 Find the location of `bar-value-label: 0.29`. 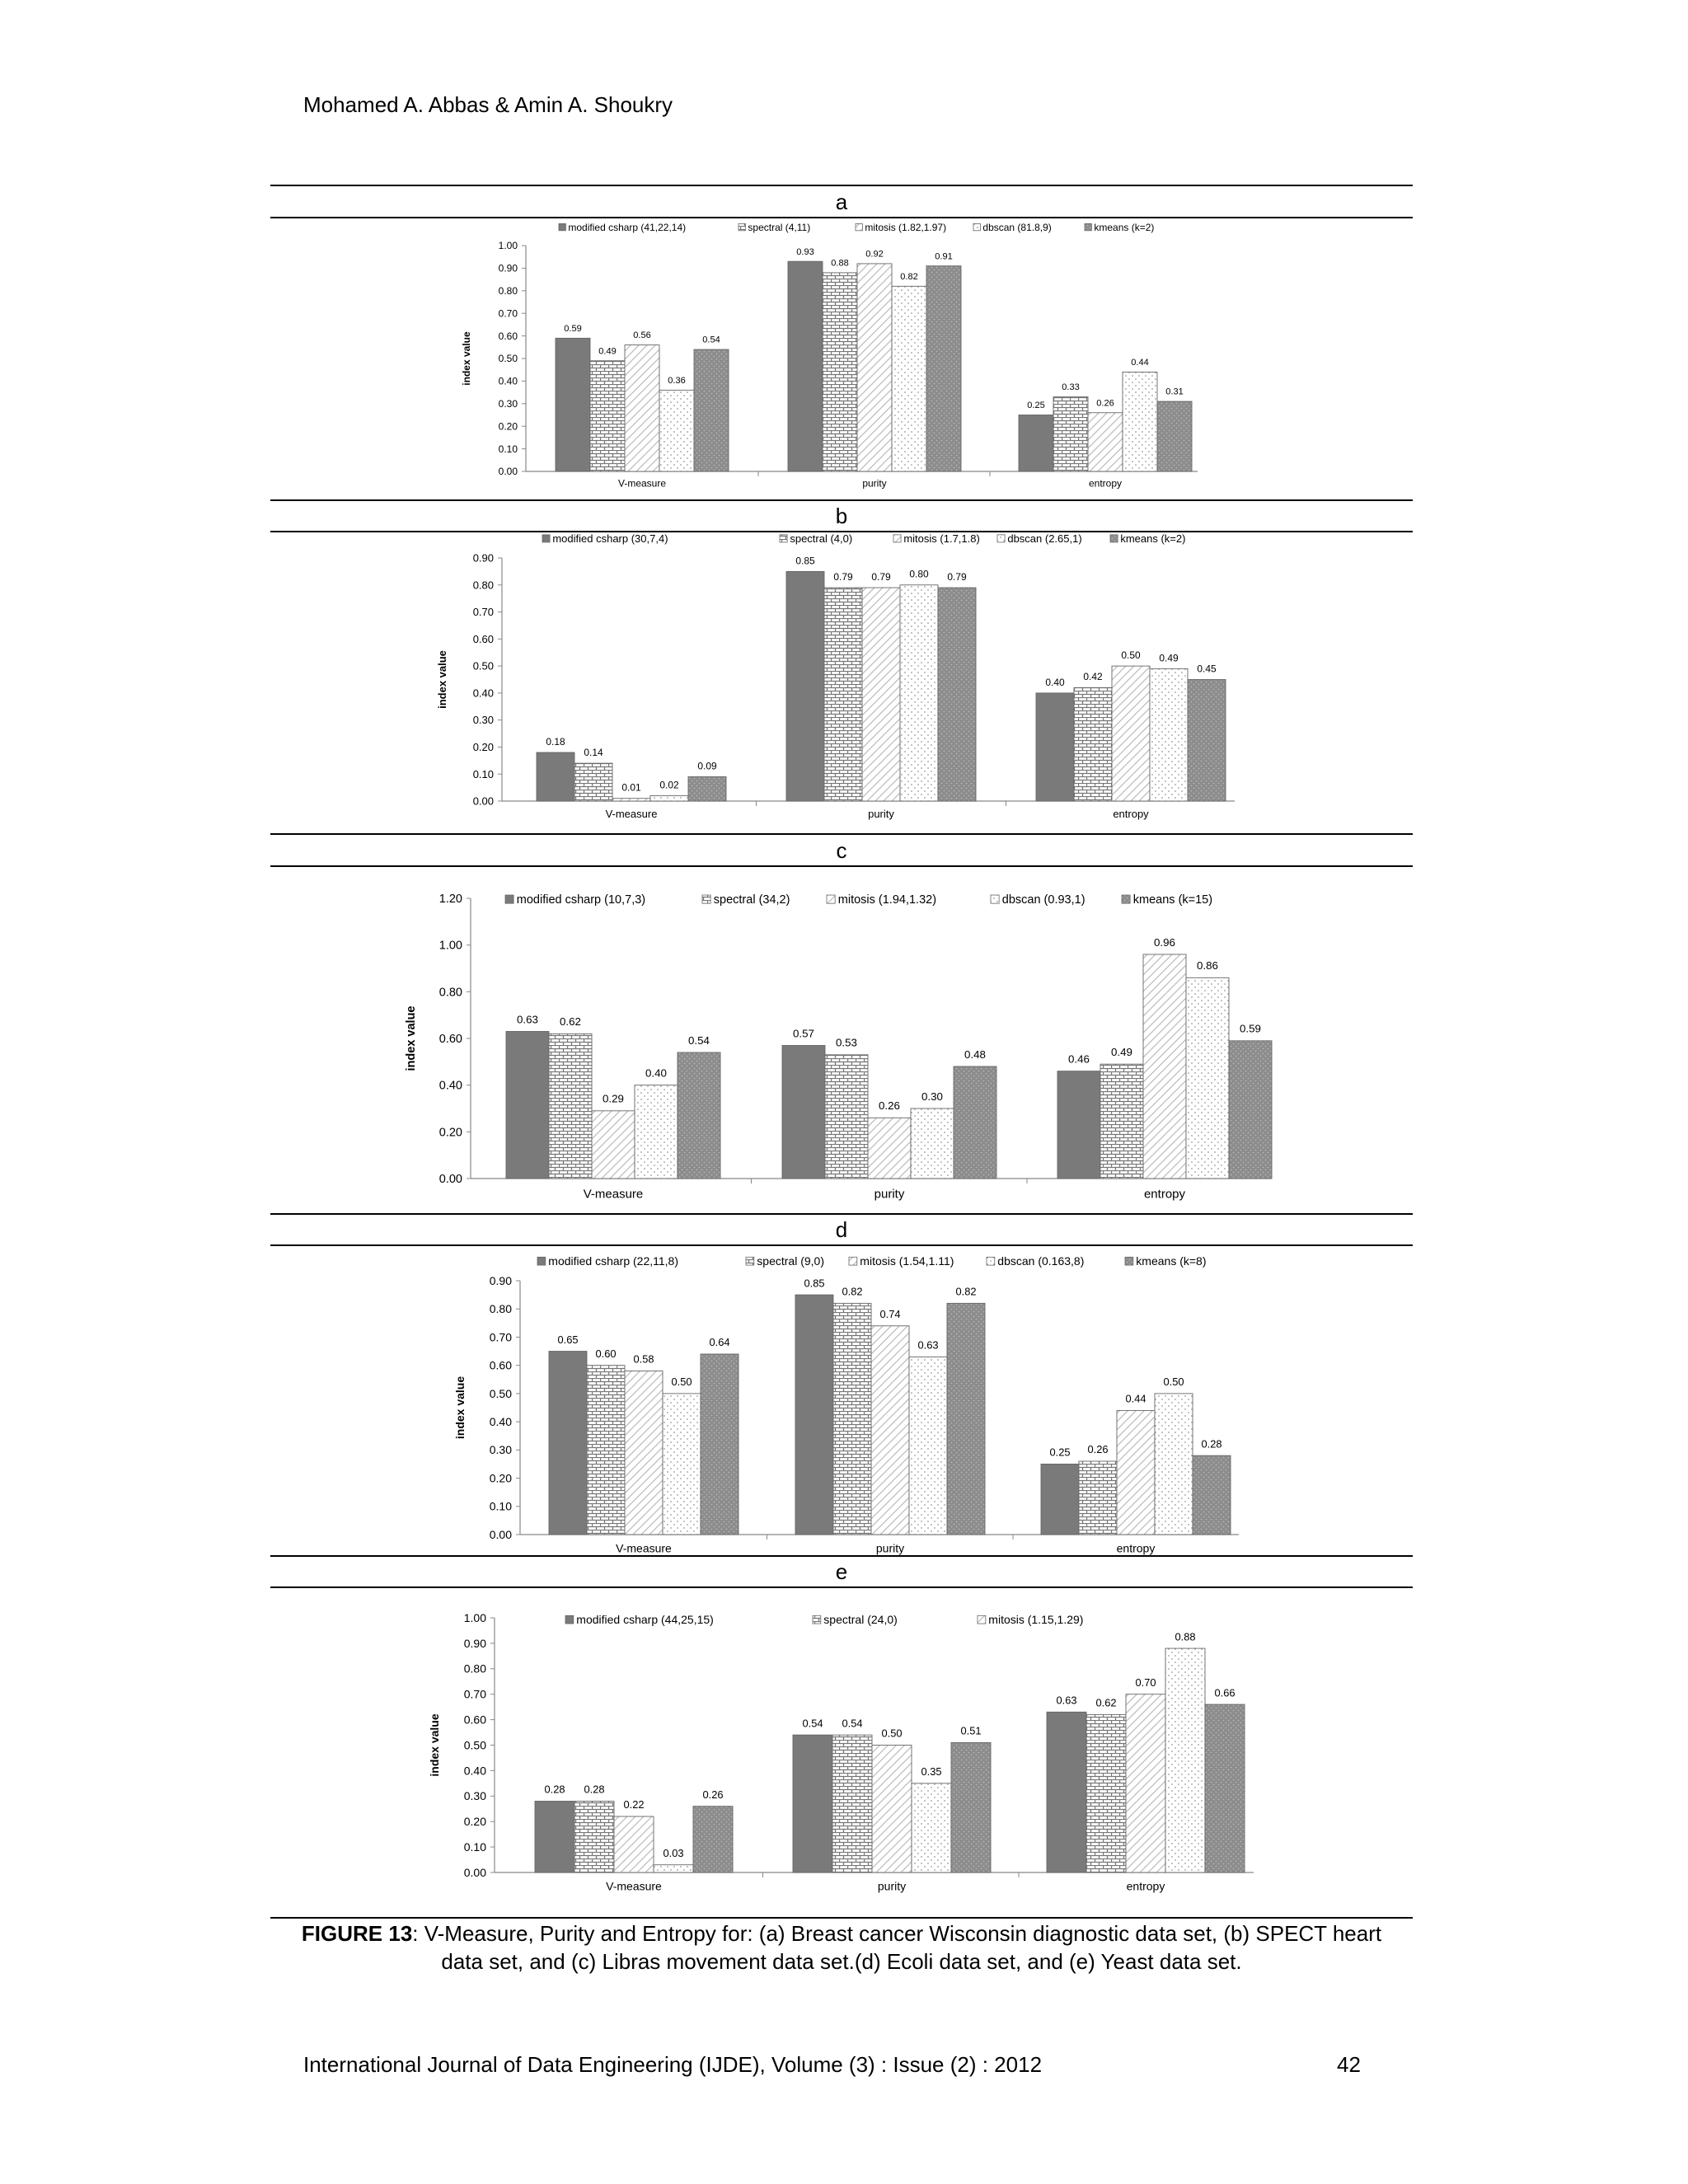

bar-value-label: 0.29 is located at coordinates (614, 1099).